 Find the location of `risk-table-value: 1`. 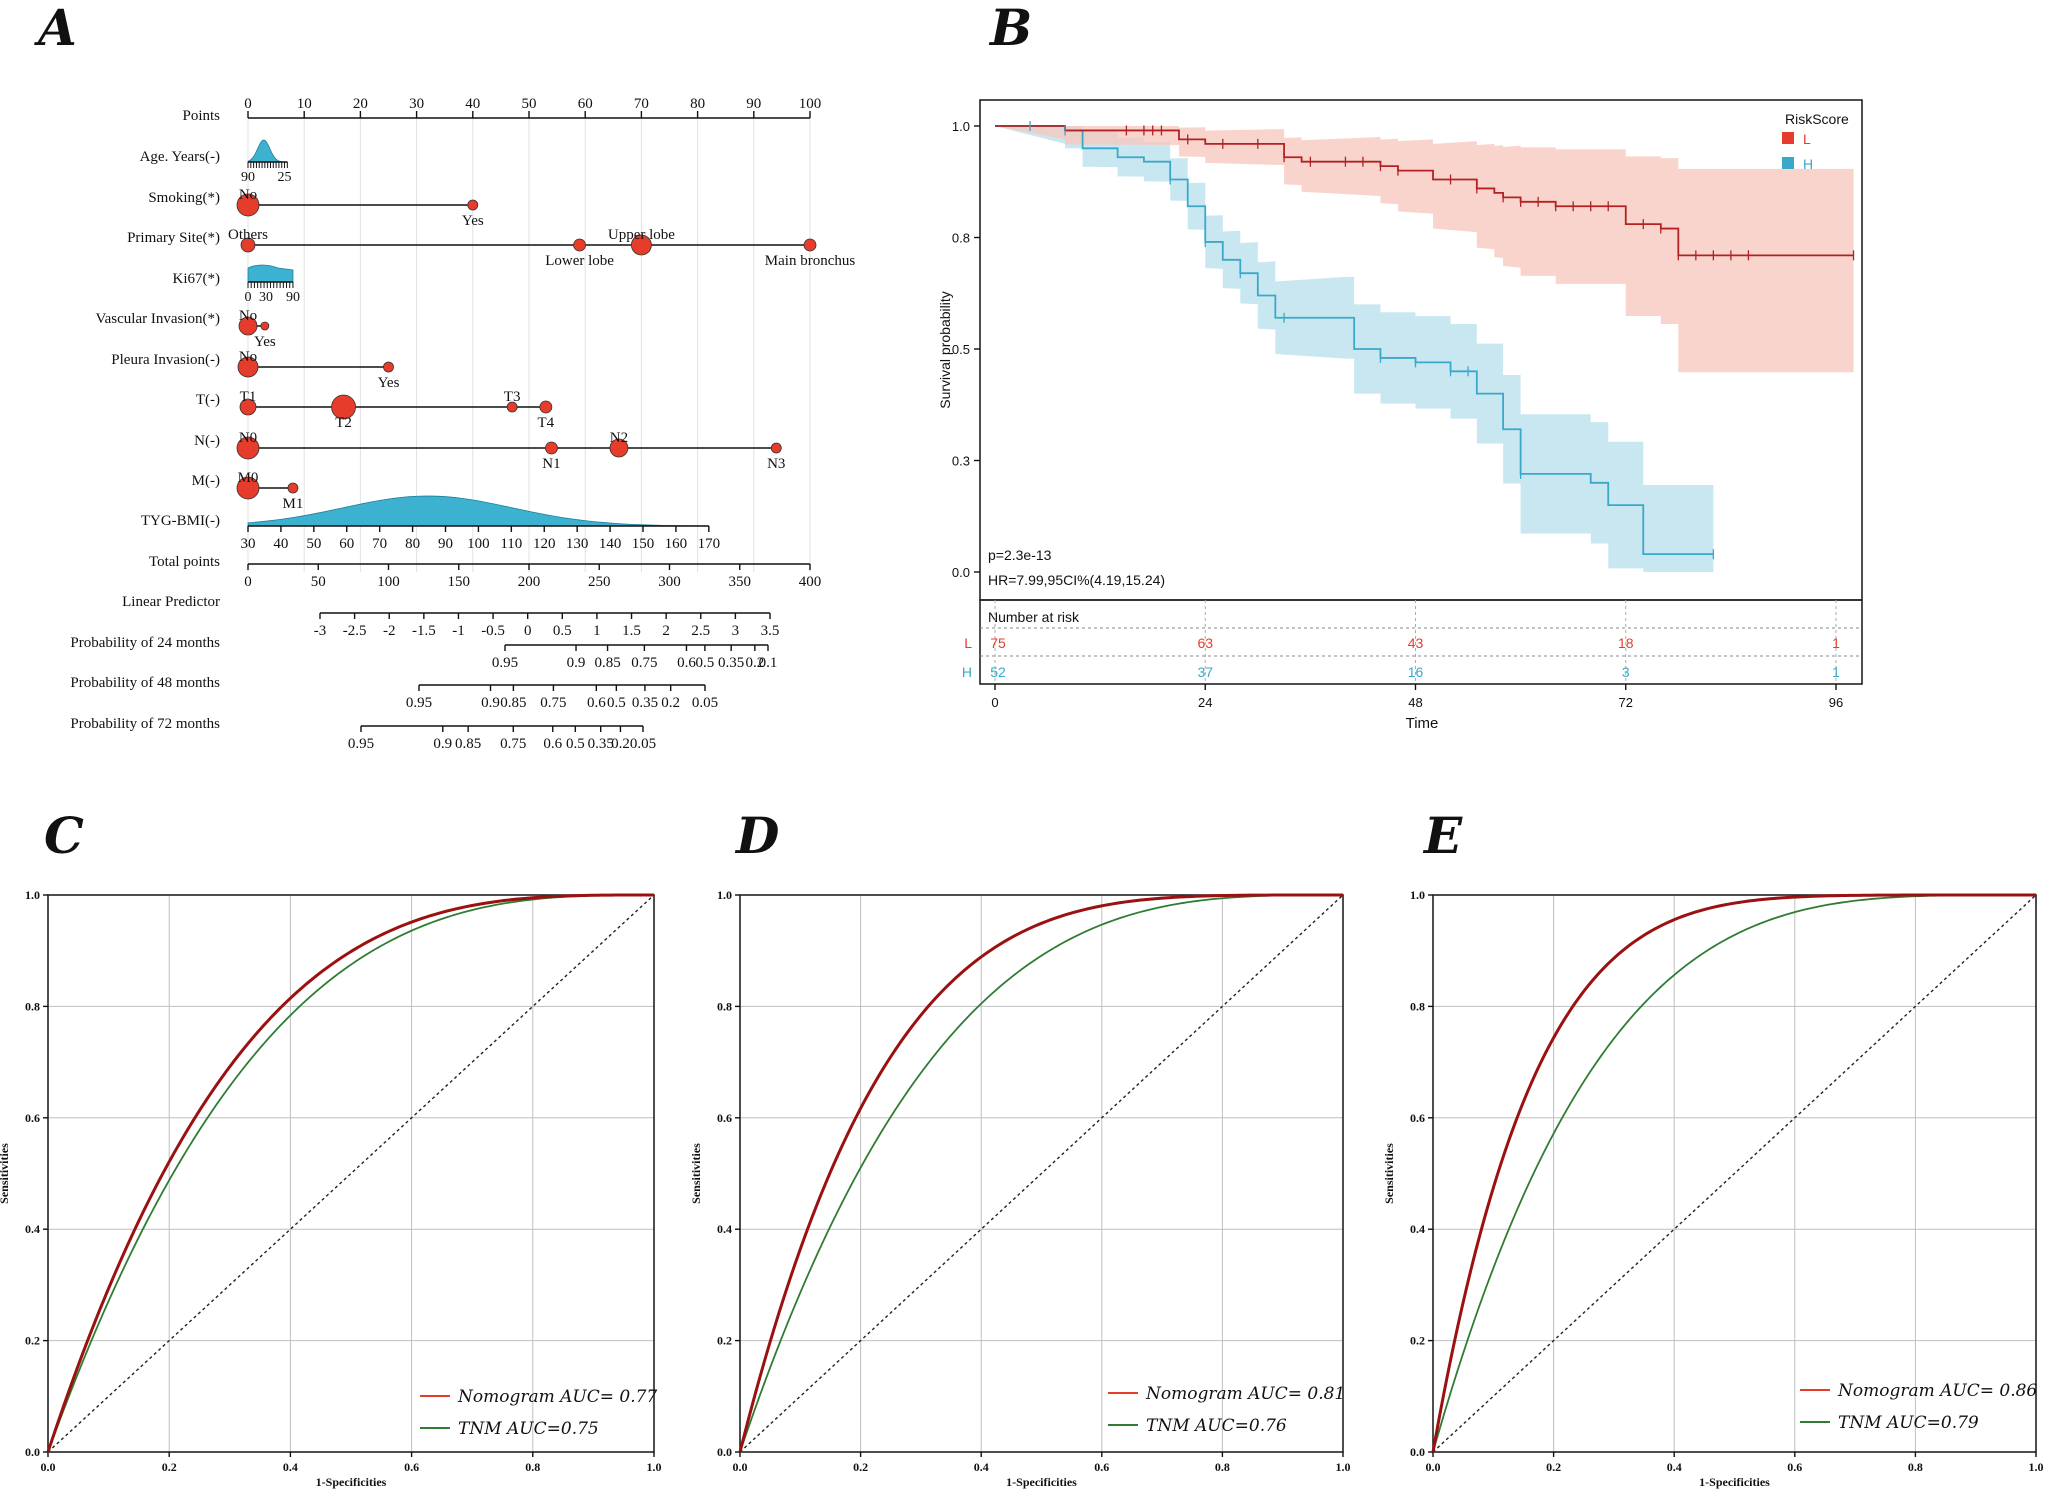

risk-table-value: 1 is located at coordinates (1836, 672).